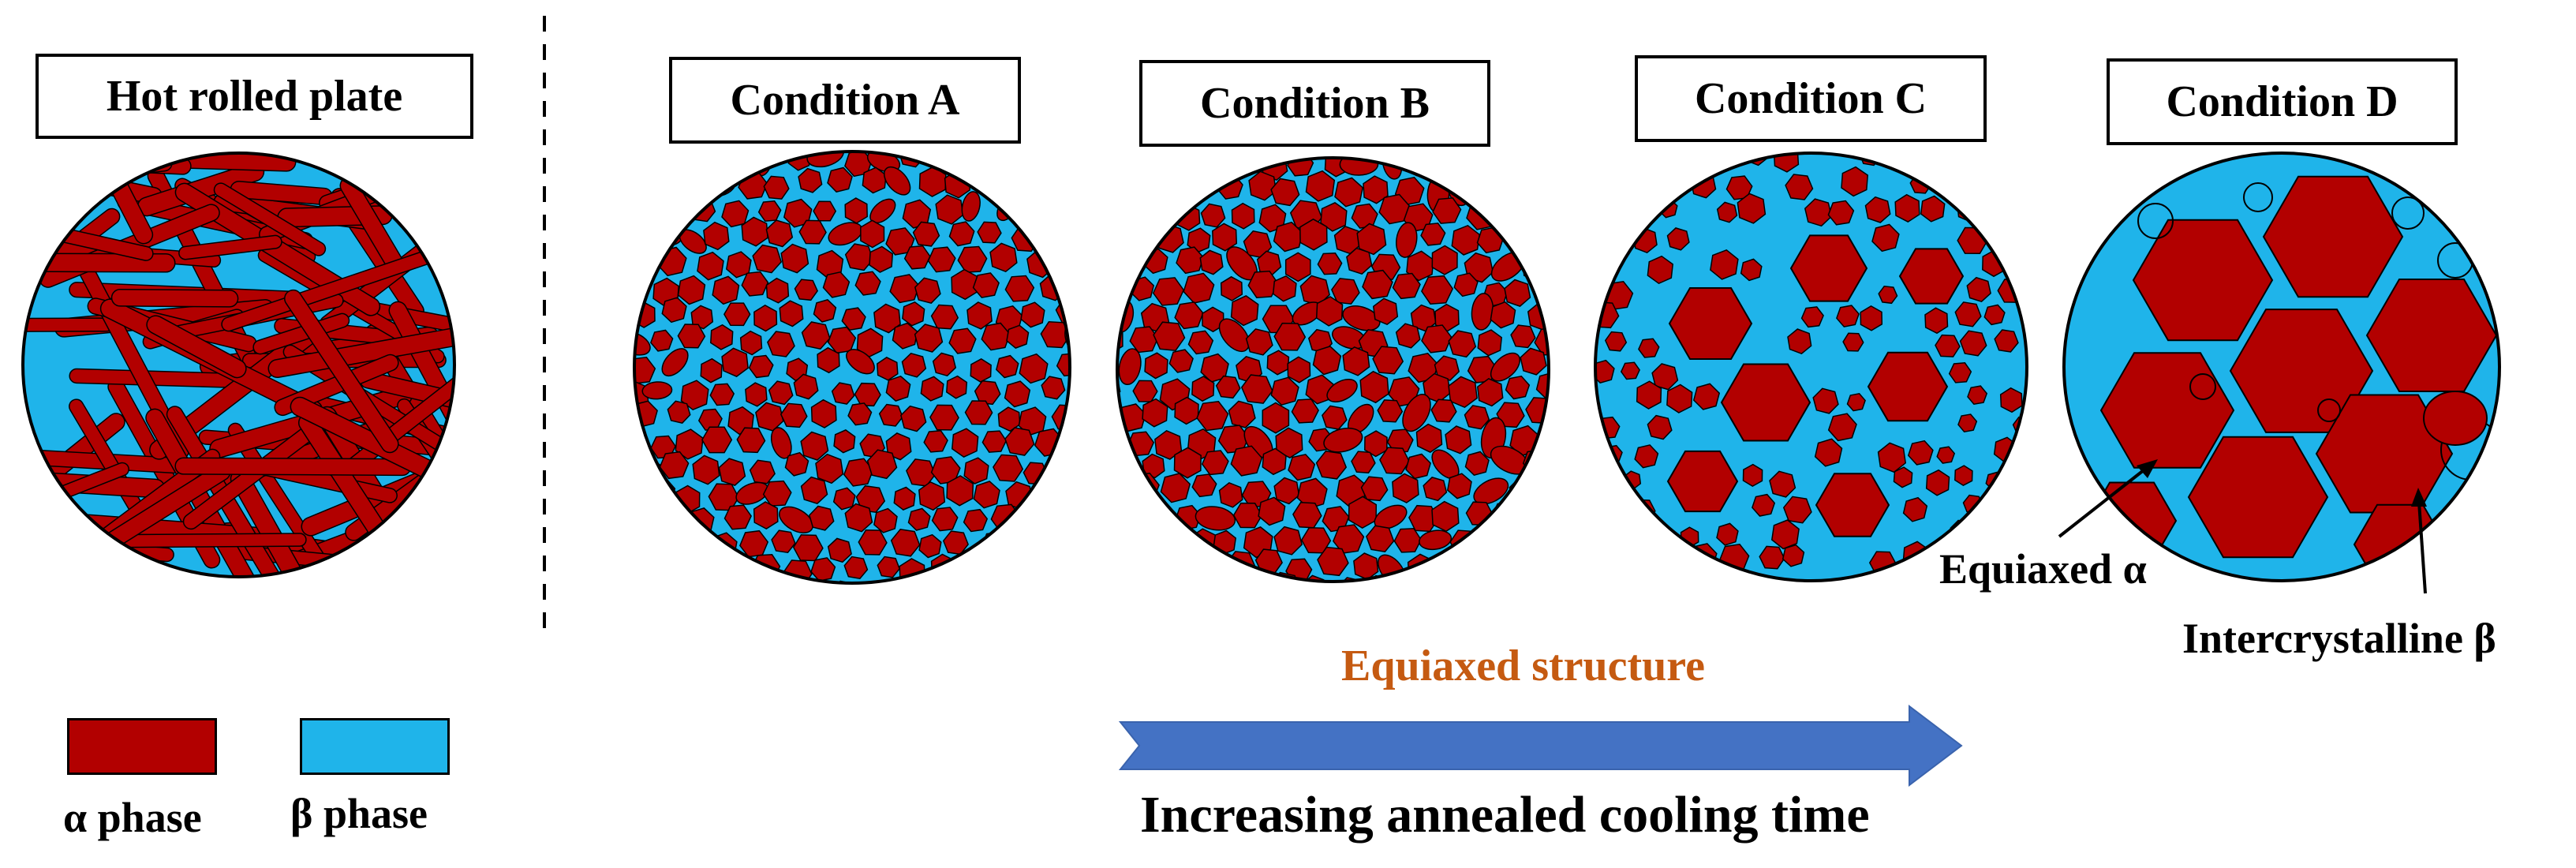 Image resolution: width=2576 pixels, height=868 pixels. Describe the element at coordinates (238, 365) in the screenshot. I see `microstructure-hot-rolled` at that location.